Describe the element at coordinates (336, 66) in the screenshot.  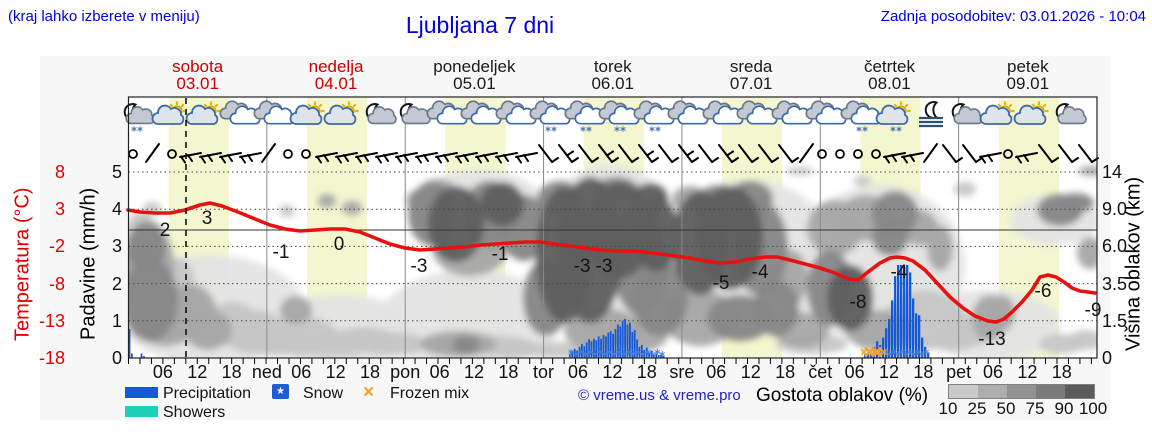
I see `day-header-name: nedelja` at that location.